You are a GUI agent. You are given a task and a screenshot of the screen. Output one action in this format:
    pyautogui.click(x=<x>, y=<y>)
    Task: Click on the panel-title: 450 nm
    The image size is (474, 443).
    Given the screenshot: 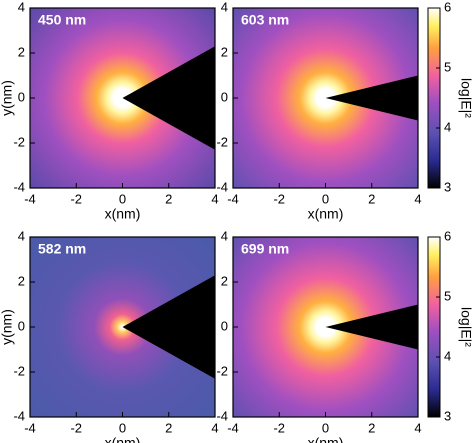 What is the action you would take?
    pyautogui.click(x=62, y=20)
    